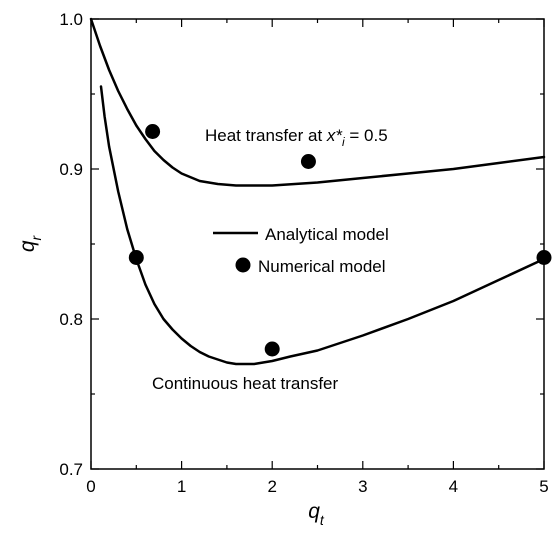 The image size is (553, 550). I want to click on x-tick-labels: 0 1 2 3 4 5, so click(317, 486).